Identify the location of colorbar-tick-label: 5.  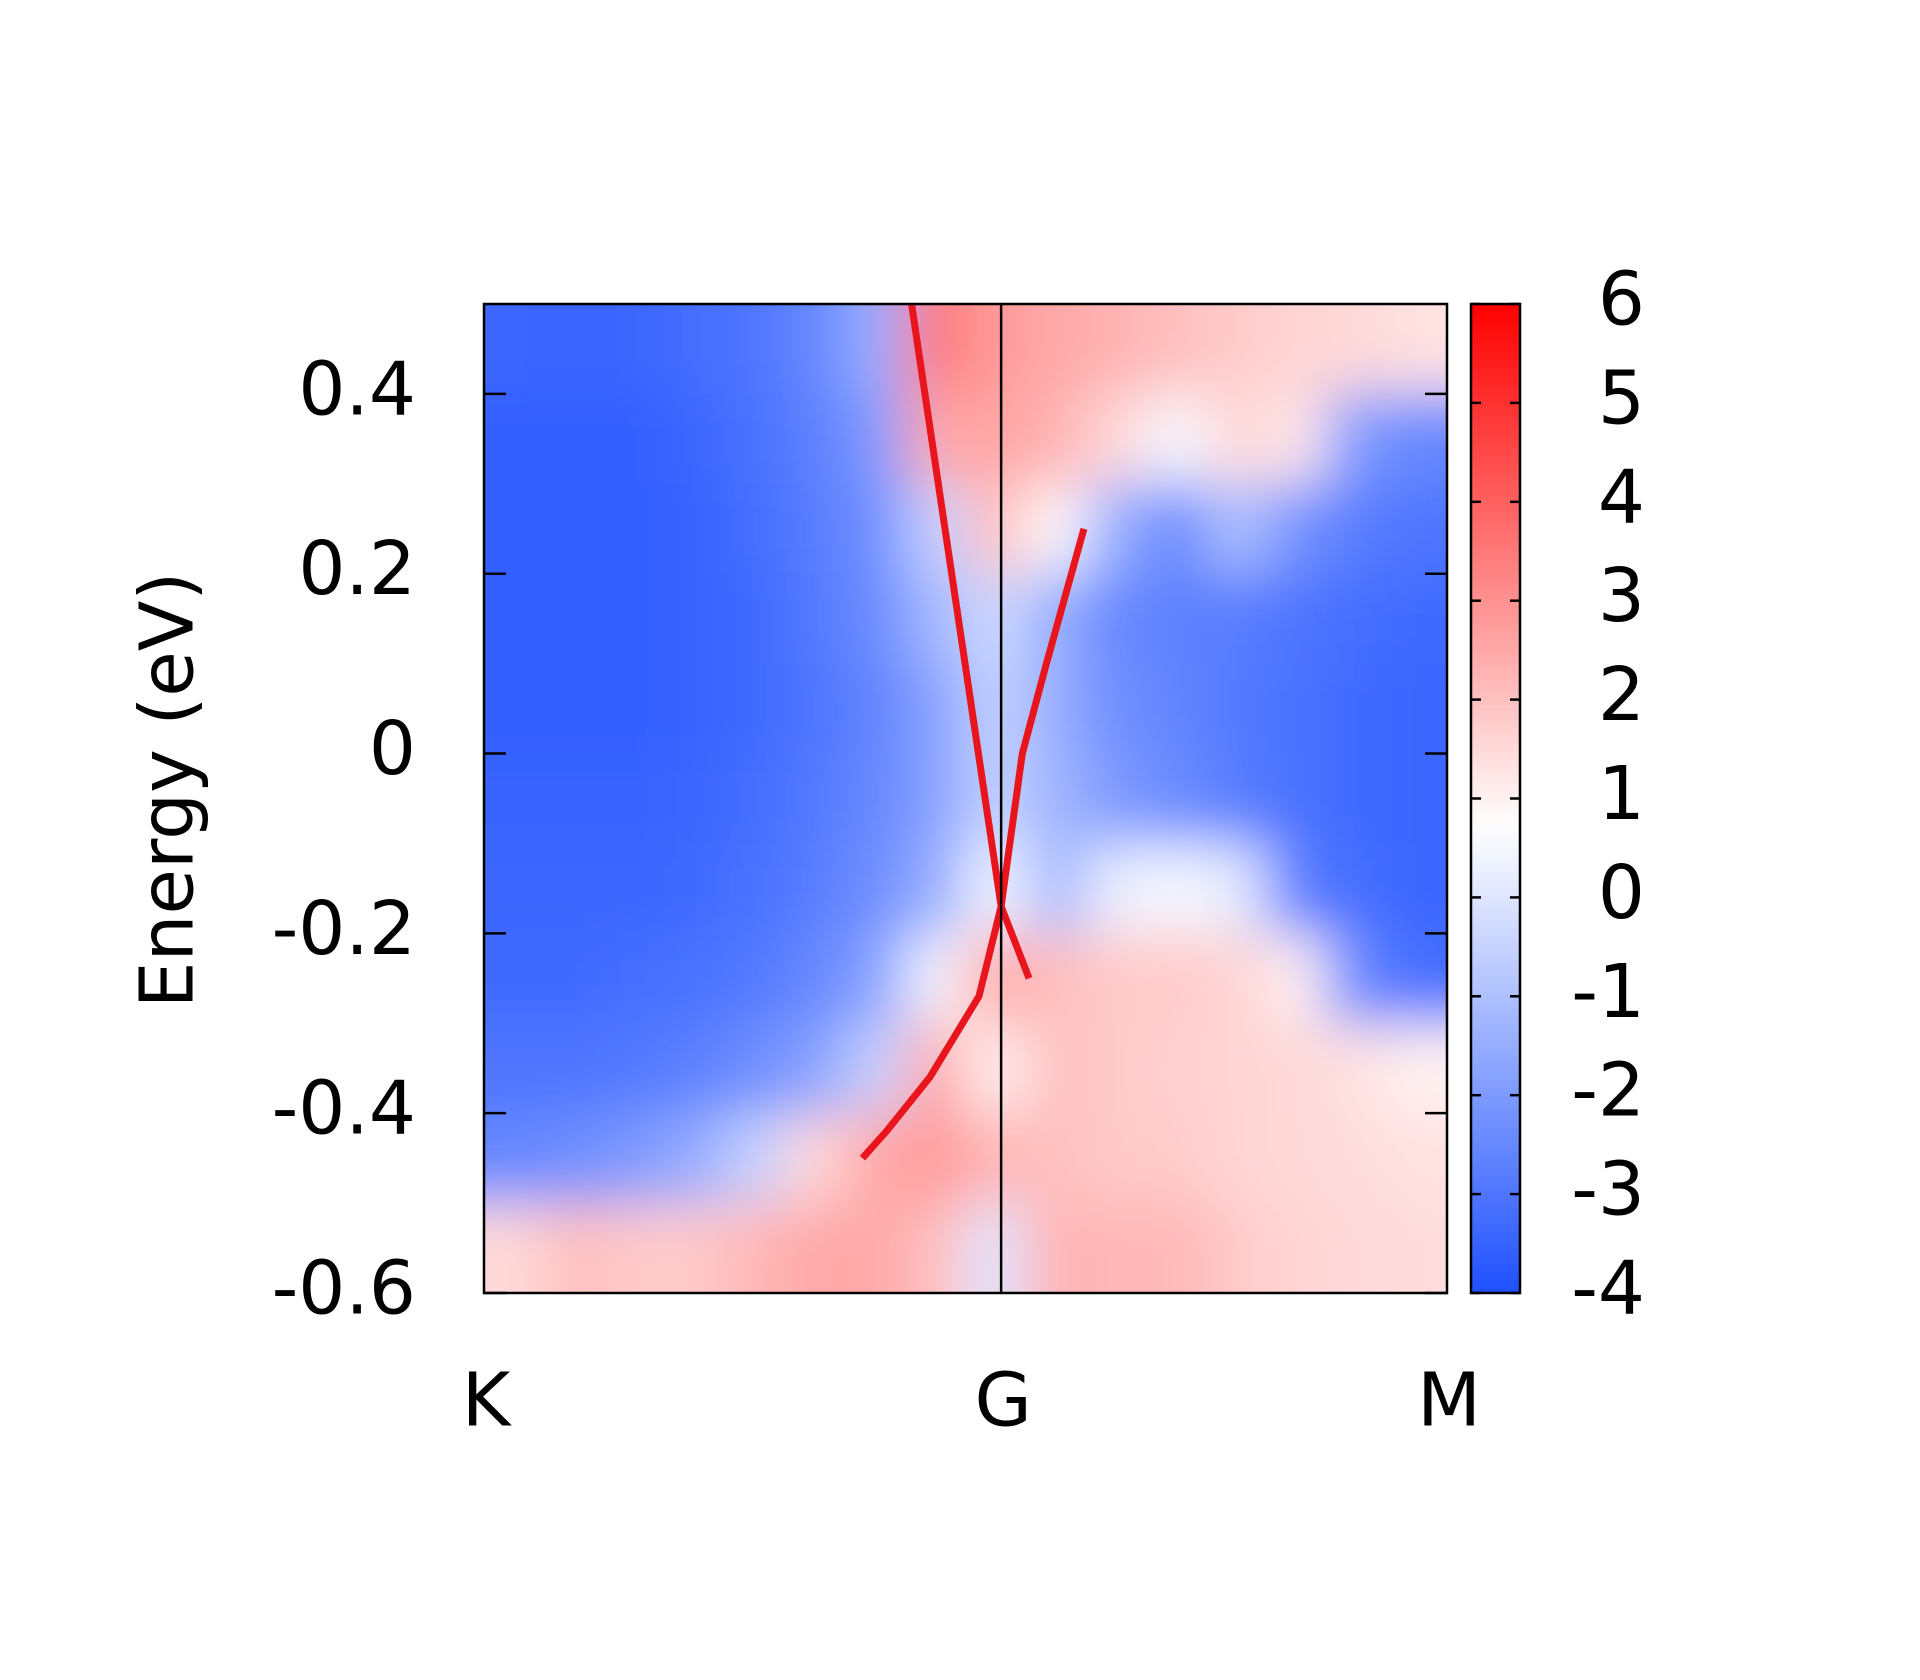
(1621, 398).